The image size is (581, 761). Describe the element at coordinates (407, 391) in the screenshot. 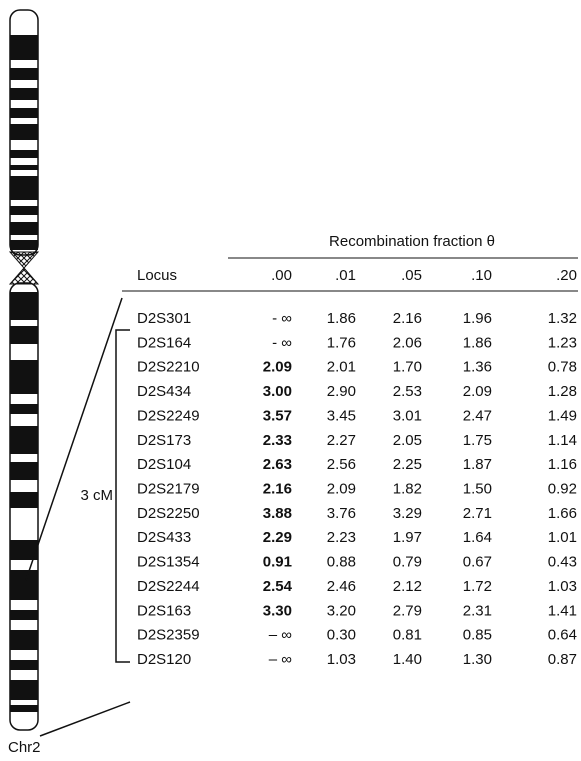

I see `lod-cell: 2.53` at that location.